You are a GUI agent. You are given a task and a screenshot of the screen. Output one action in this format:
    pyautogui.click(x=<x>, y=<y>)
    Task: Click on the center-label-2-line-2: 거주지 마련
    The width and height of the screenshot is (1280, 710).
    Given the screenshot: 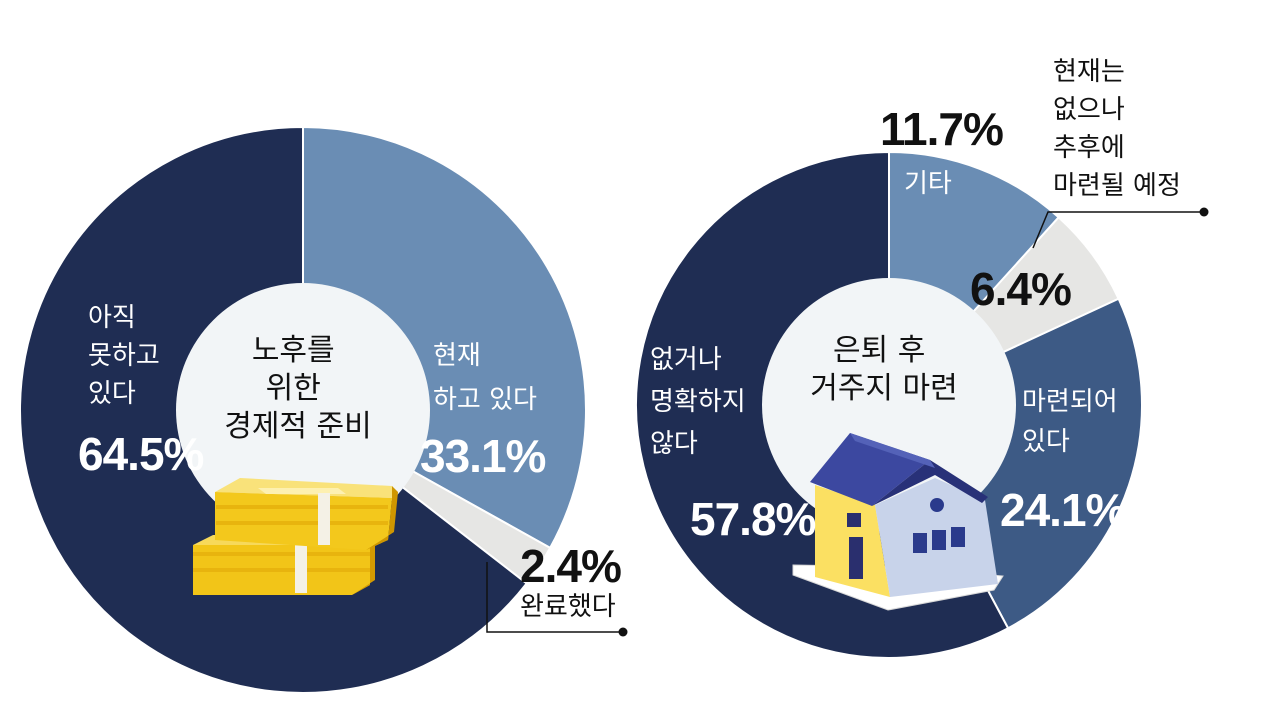 What is the action you would take?
    pyautogui.click(x=884, y=388)
    